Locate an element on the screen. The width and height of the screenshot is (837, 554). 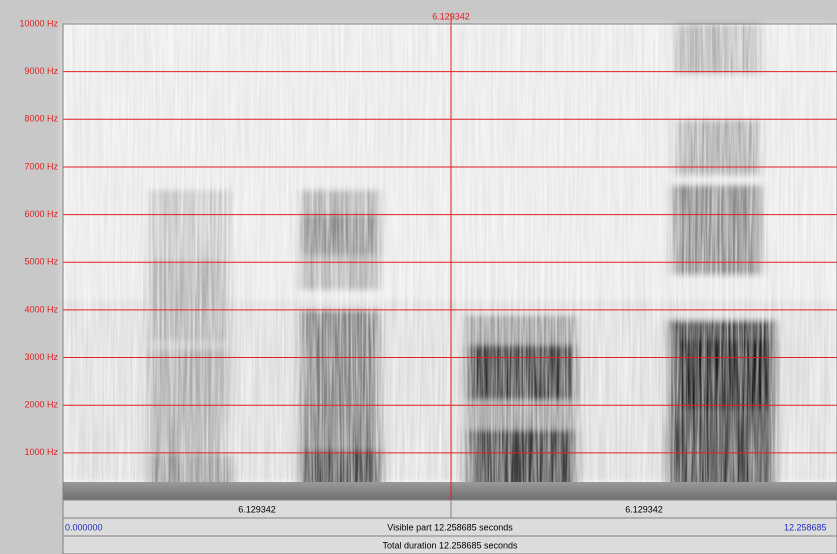
frequency-label: 4000 Hz is located at coordinates (41, 309).